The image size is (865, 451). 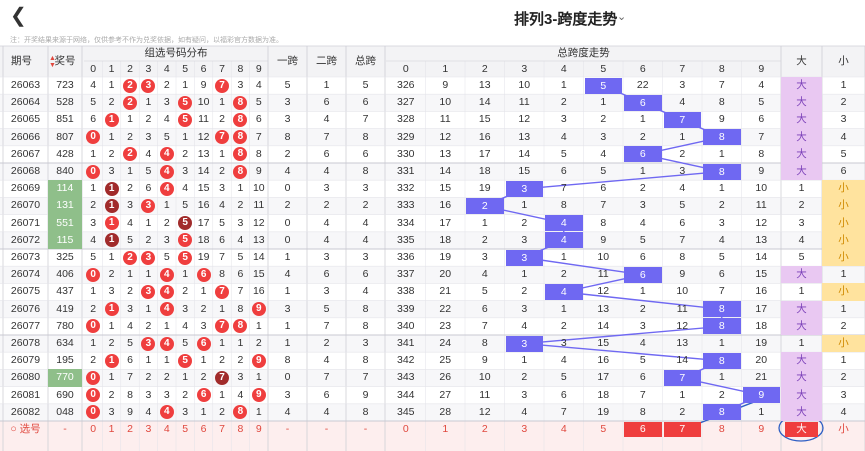 What do you see at coordinates (148, 85) in the screenshot?
I see `digit-ball: 3` at bounding box center [148, 85].